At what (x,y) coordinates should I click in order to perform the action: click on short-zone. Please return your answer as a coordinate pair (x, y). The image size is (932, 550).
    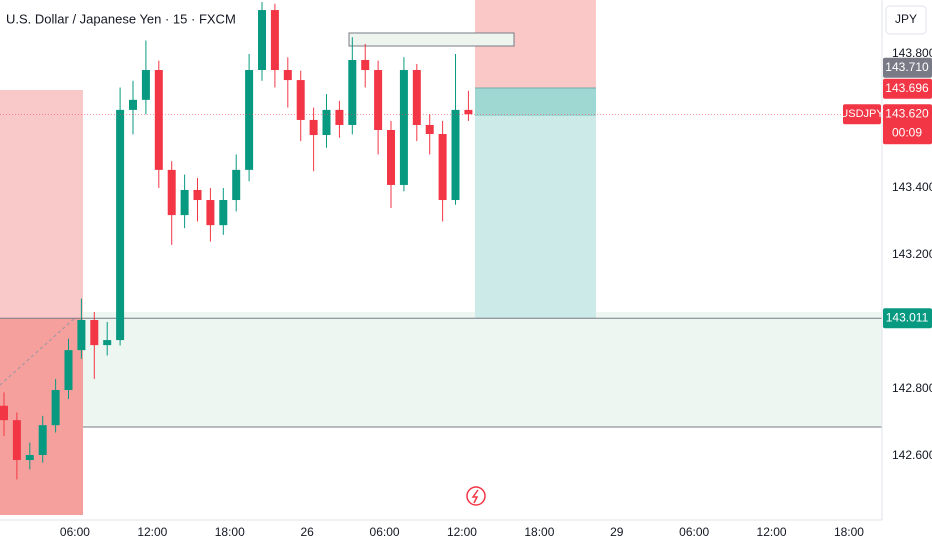
    Looking at the image, I should click on (41, 204).